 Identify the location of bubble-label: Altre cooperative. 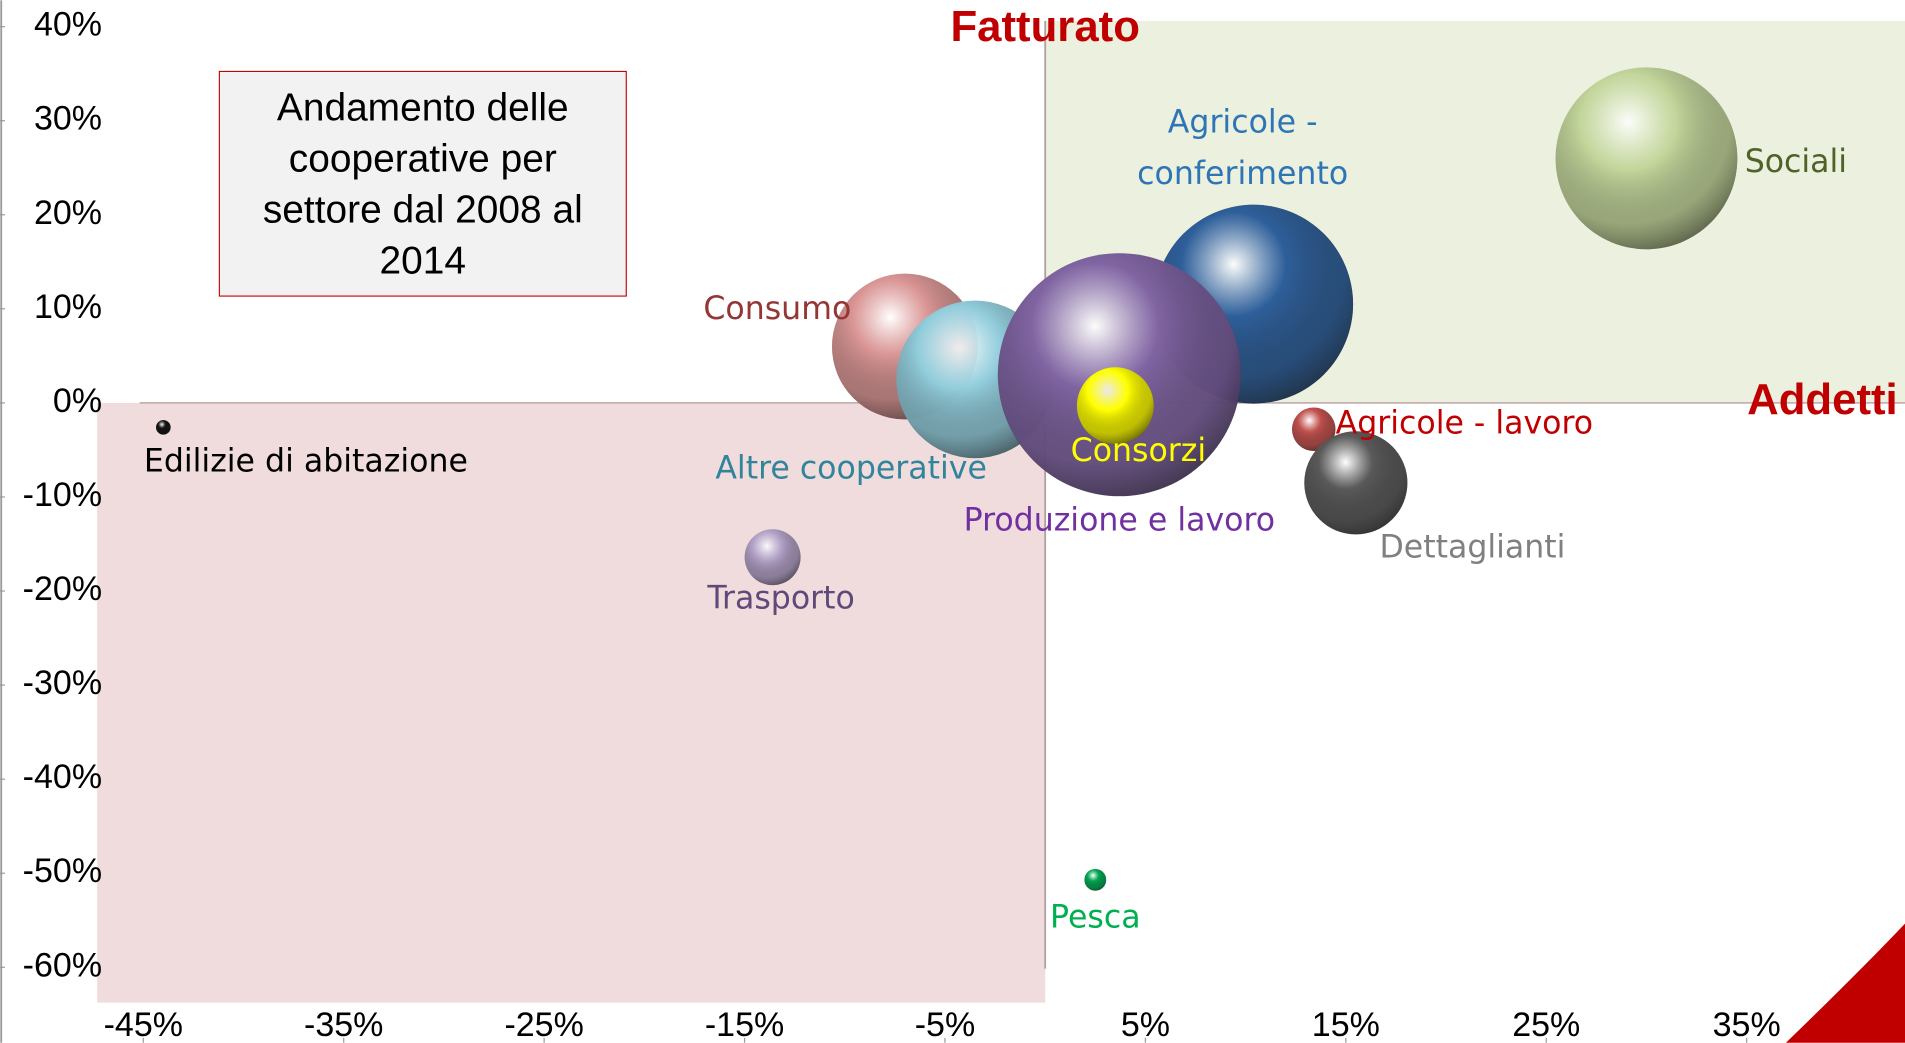
(851, 468).